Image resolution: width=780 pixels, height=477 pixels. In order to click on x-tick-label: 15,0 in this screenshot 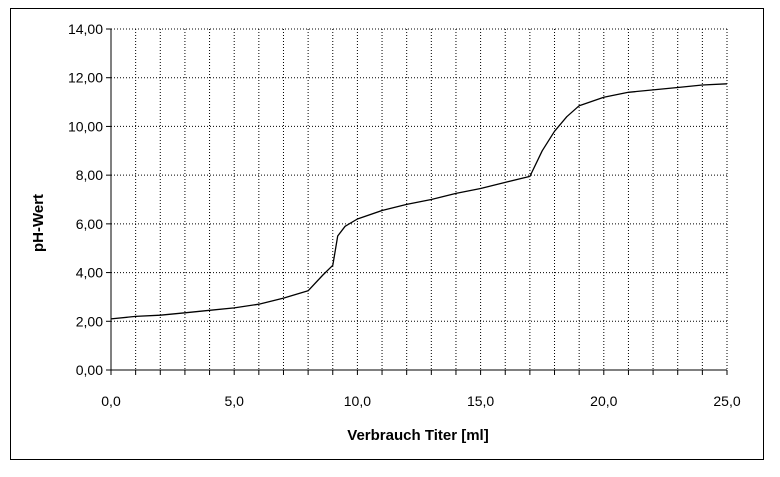, I will do `click(480, 401)`.